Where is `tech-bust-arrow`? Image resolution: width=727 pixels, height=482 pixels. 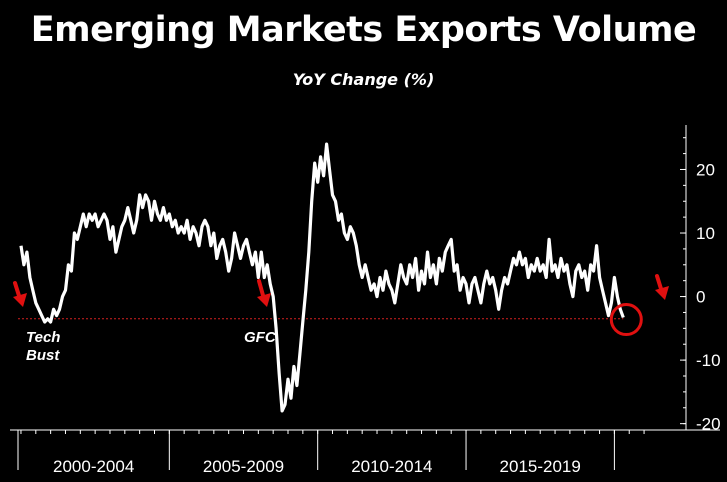
tech-bust-arrow is located at coordinates (20, 294).